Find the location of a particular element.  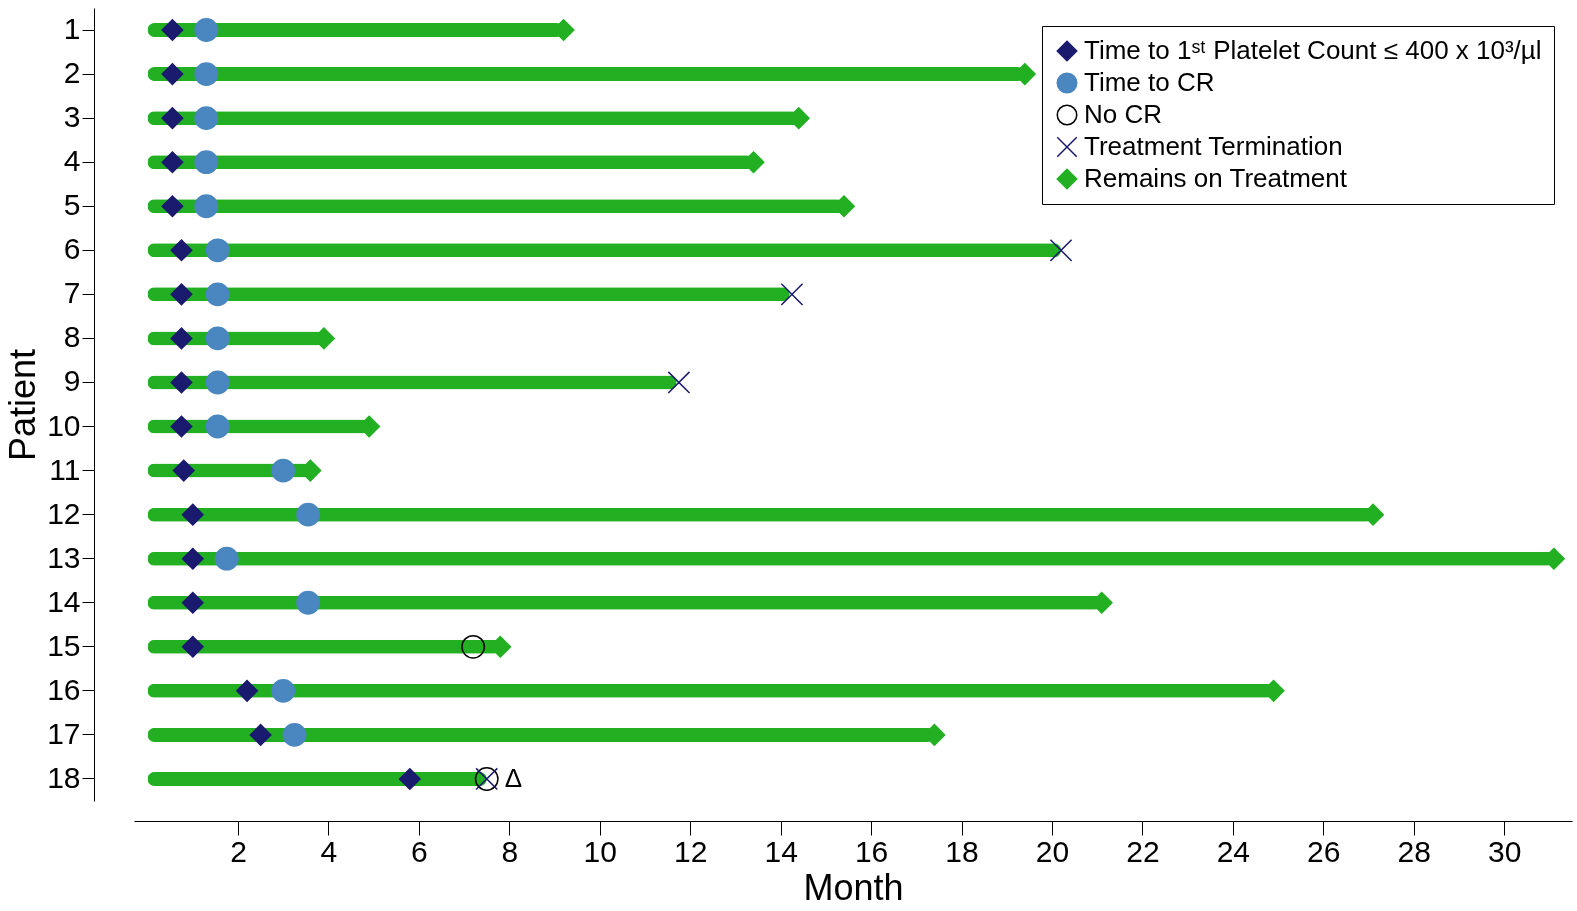

y-tick-label: 11 is located at coordinates (65, 469).